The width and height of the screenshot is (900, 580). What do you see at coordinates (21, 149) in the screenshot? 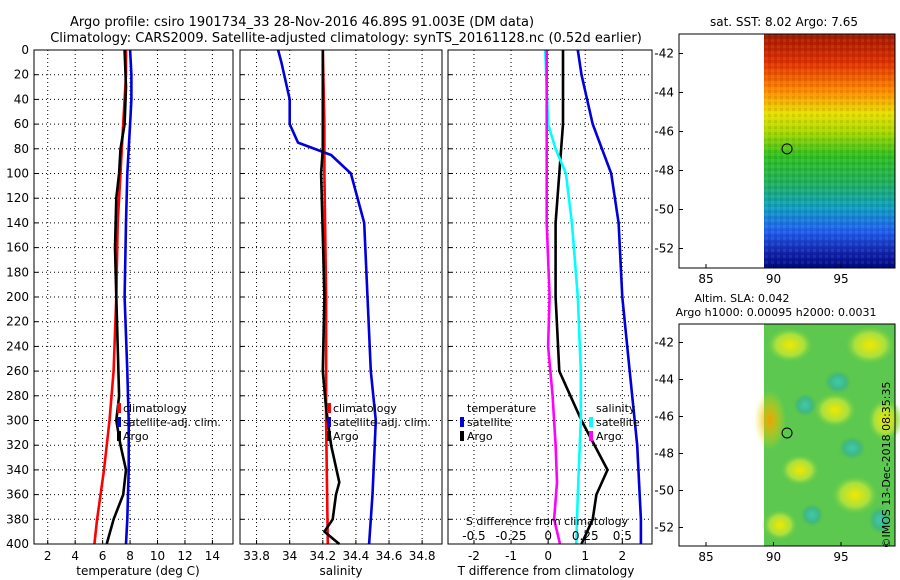
I see `y-tick-label: 80` at bounding box center [21, 149].